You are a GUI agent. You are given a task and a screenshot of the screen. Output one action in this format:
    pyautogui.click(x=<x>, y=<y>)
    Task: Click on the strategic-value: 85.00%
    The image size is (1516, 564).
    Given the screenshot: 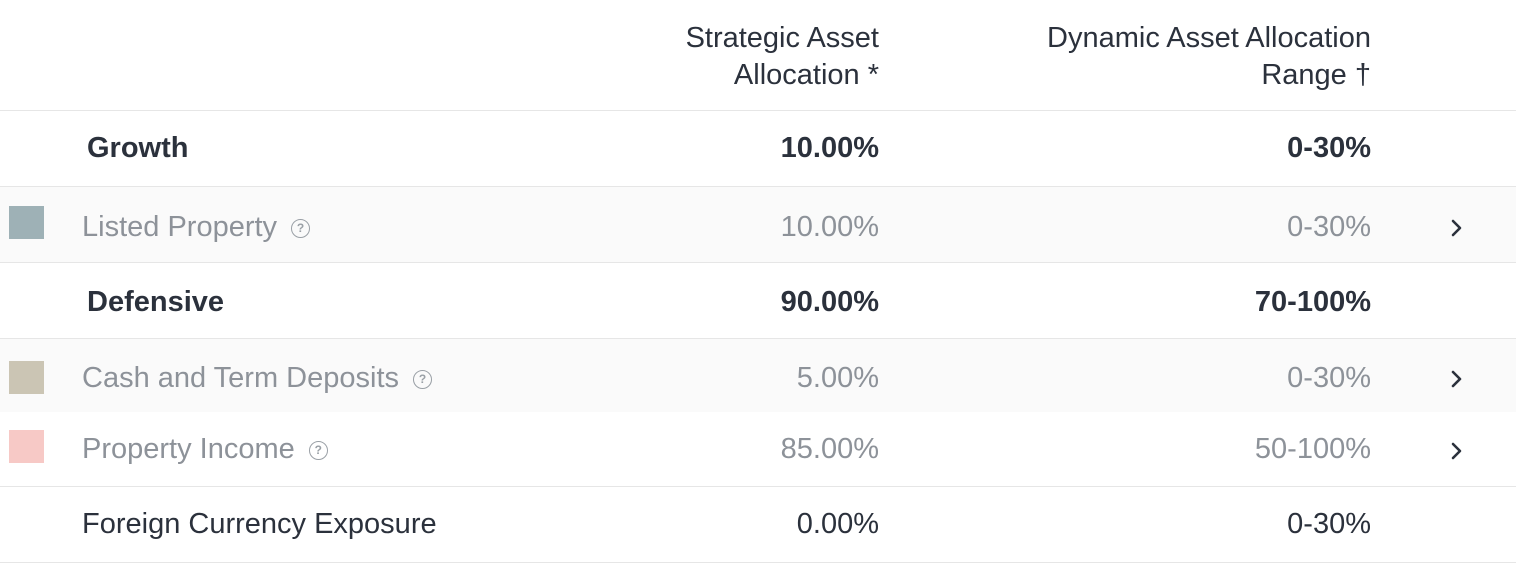 What is the action you would take?
    pyautogui.click(x=829, y=449)
    